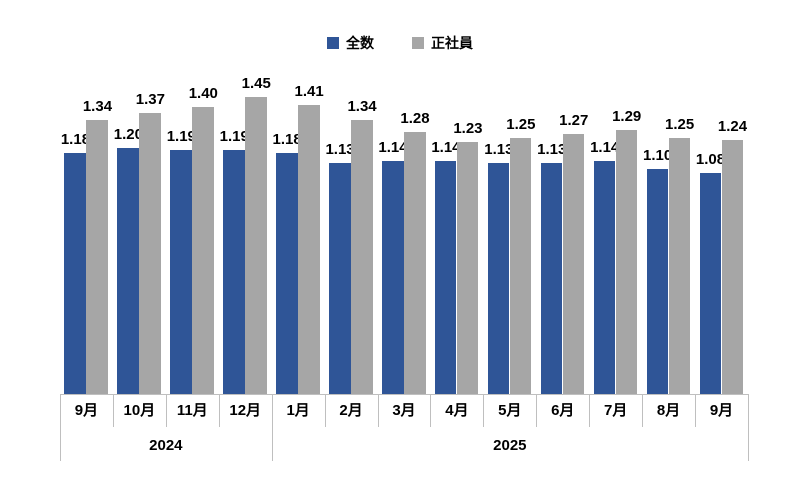  Describe the element at coordinates (574, 120) in the screenshot. I see `data-label-正社員-6月: 1.27` at that location.